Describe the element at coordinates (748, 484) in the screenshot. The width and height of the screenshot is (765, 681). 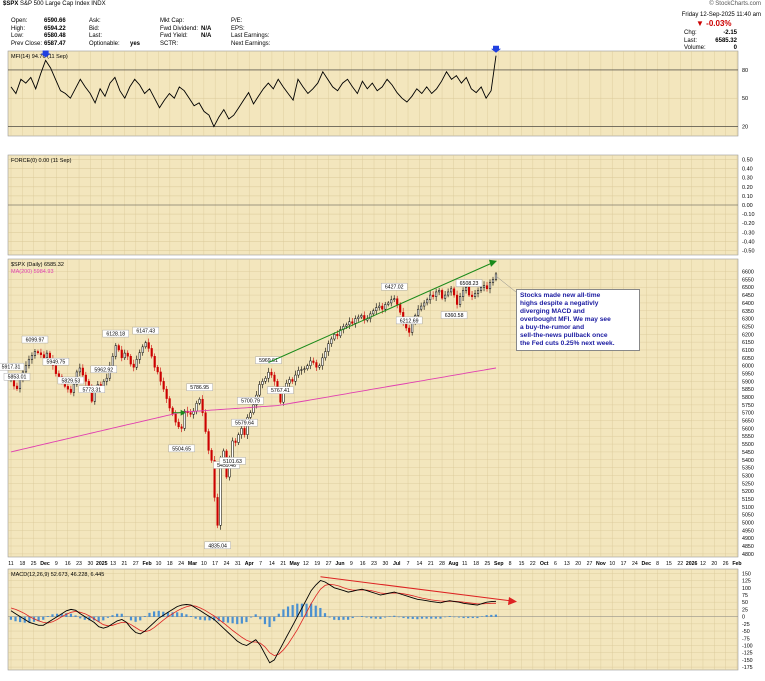
I see `y-tick-label: 5250` at that location.